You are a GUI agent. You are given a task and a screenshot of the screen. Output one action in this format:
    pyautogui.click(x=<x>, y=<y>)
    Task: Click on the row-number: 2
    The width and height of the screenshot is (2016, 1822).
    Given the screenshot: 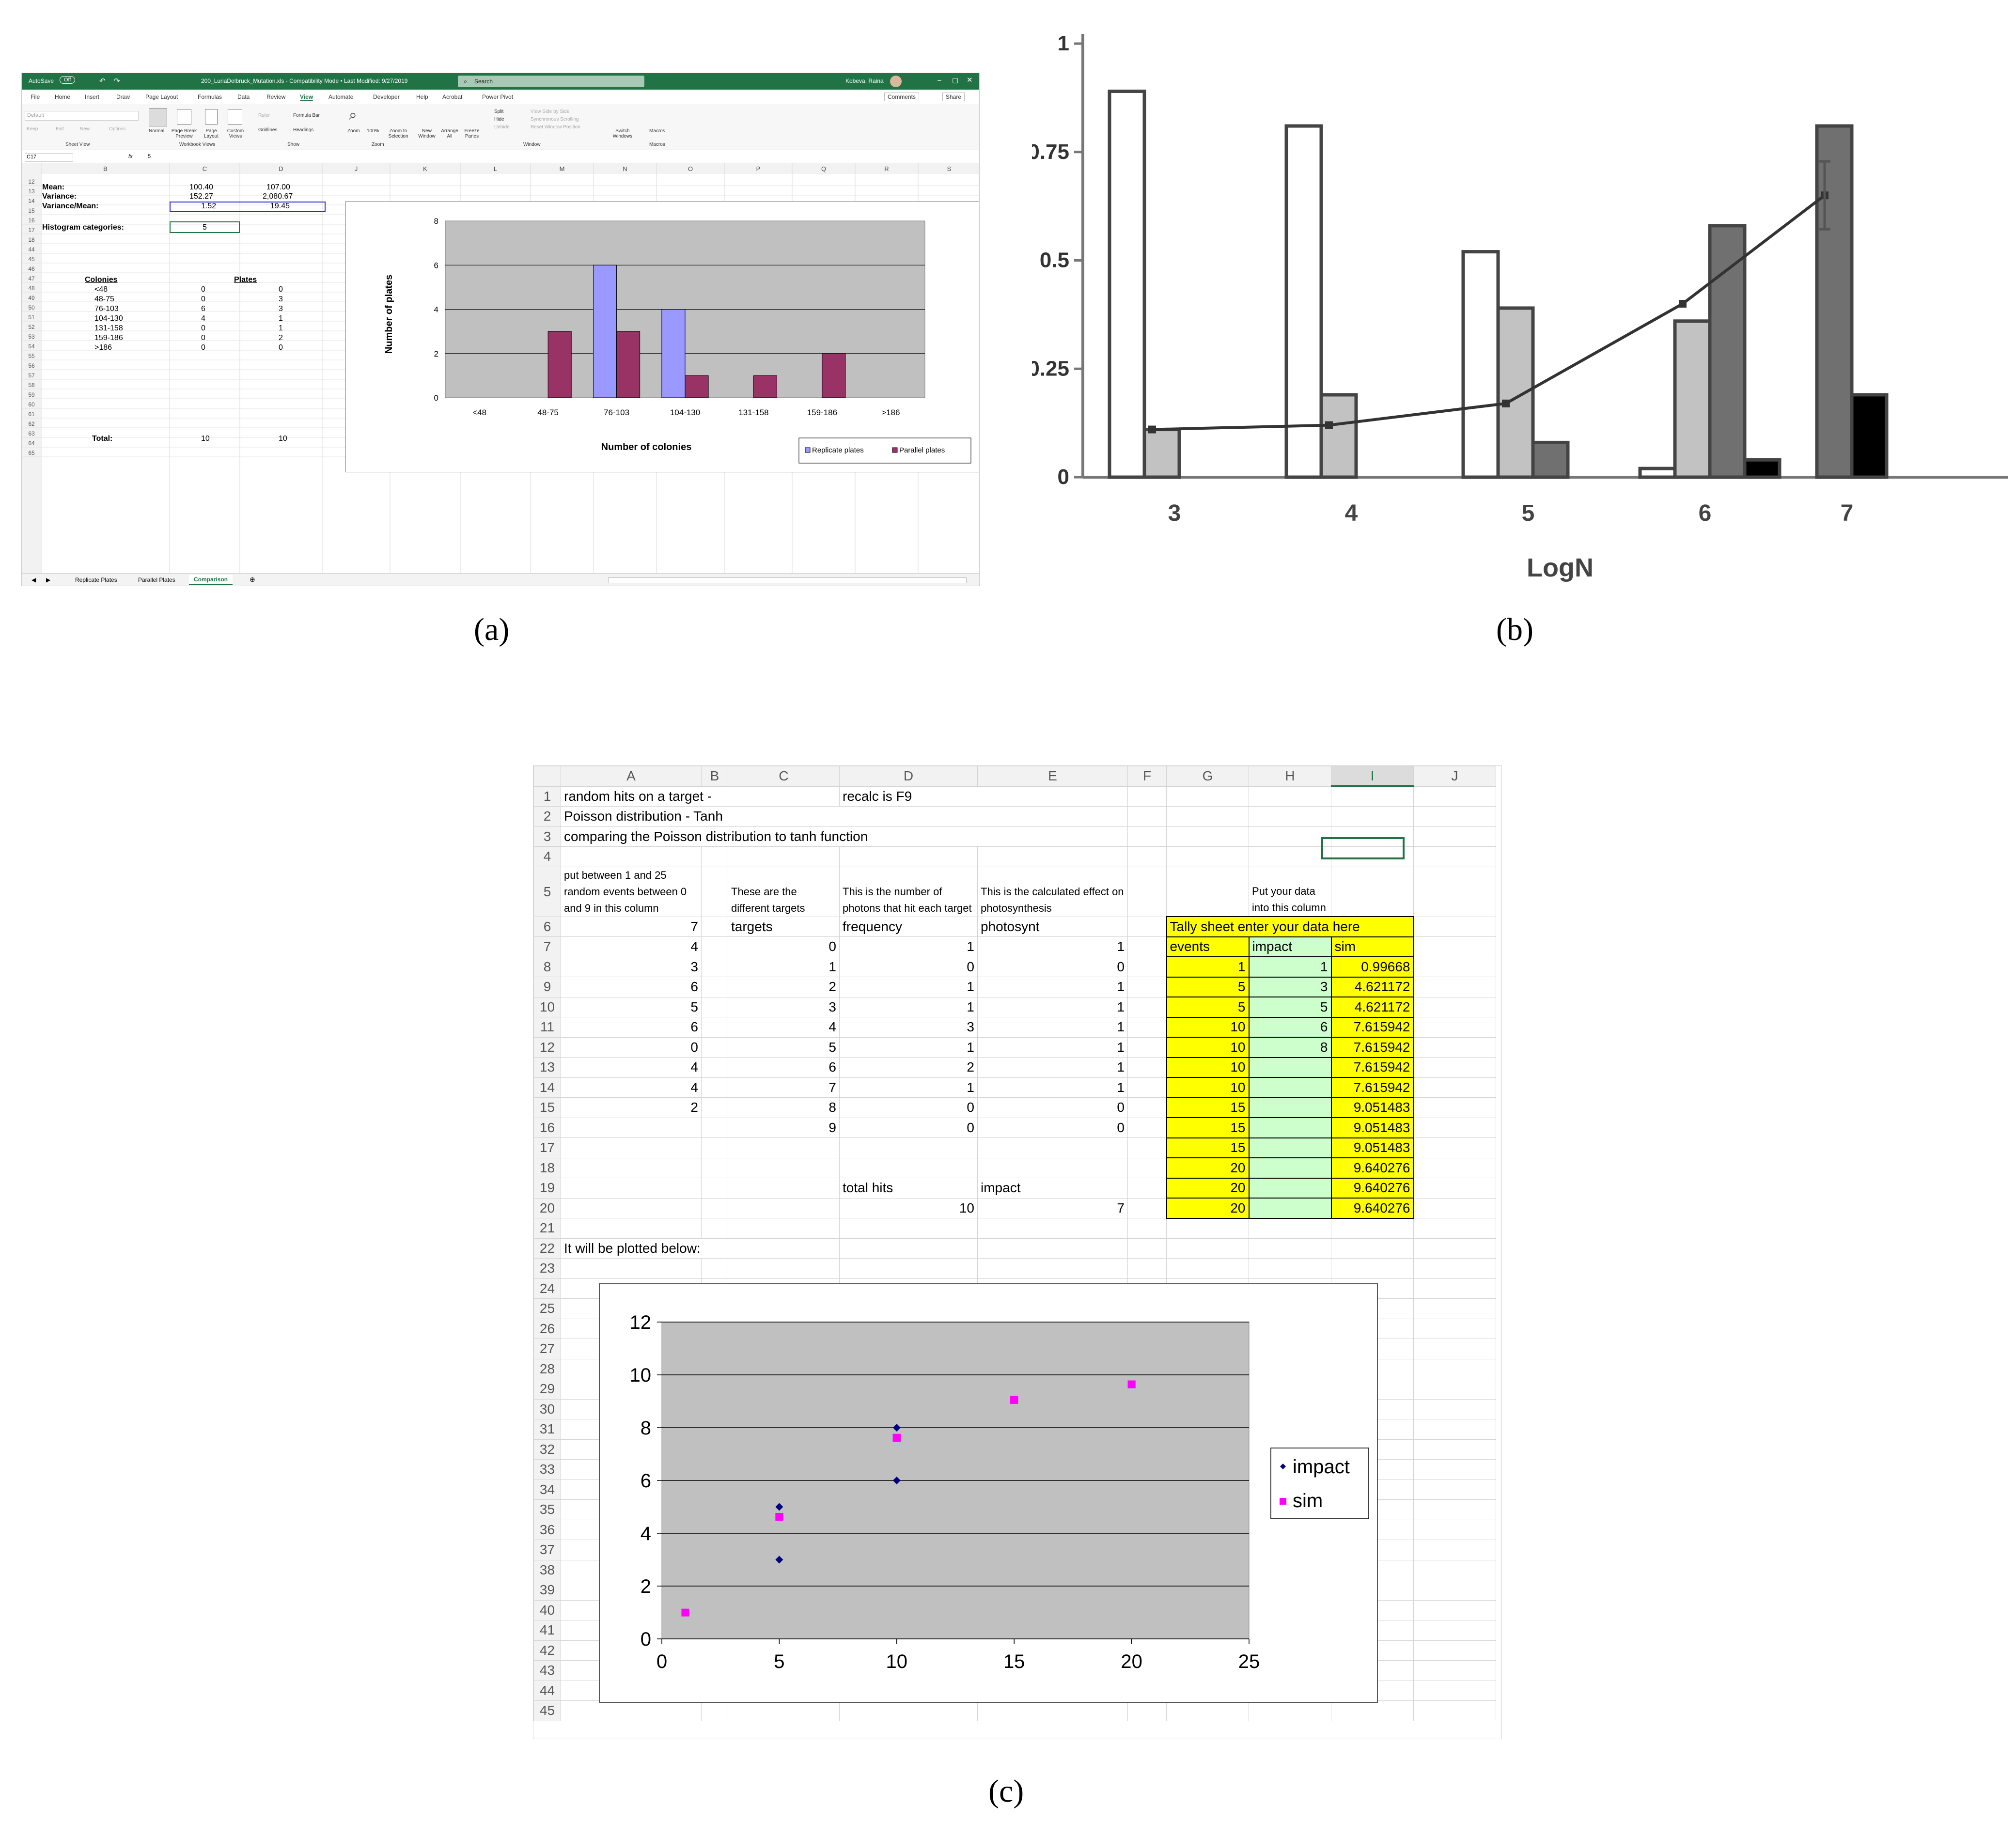 What is the action you would take?
    pyautogui.click(x=547, y=816)
    